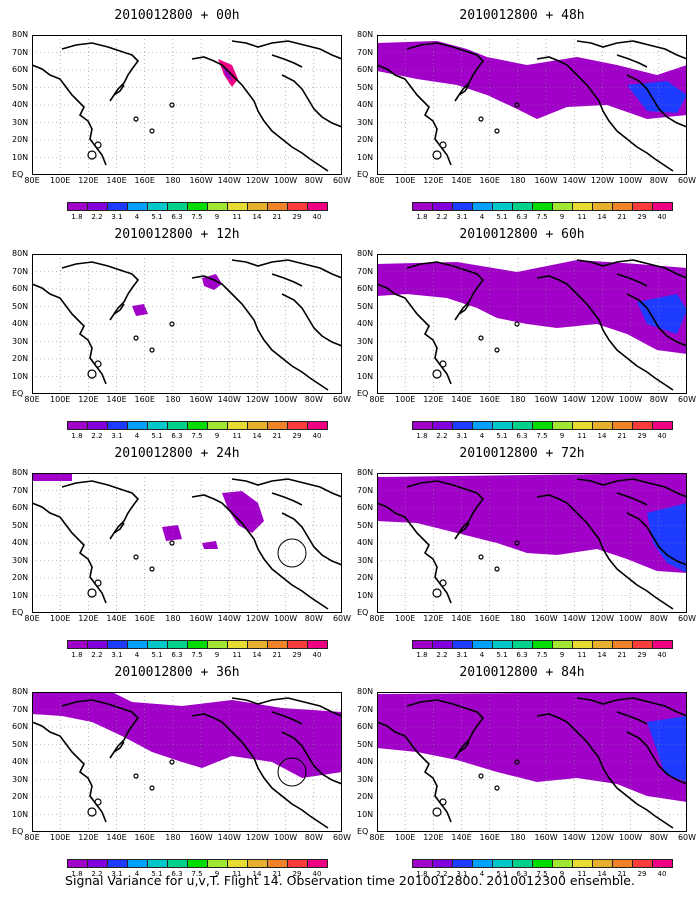 The width and height of the screenshot is (700, 900). I want to click on colorbar-tick-label: 5.1, so click(157, 655).